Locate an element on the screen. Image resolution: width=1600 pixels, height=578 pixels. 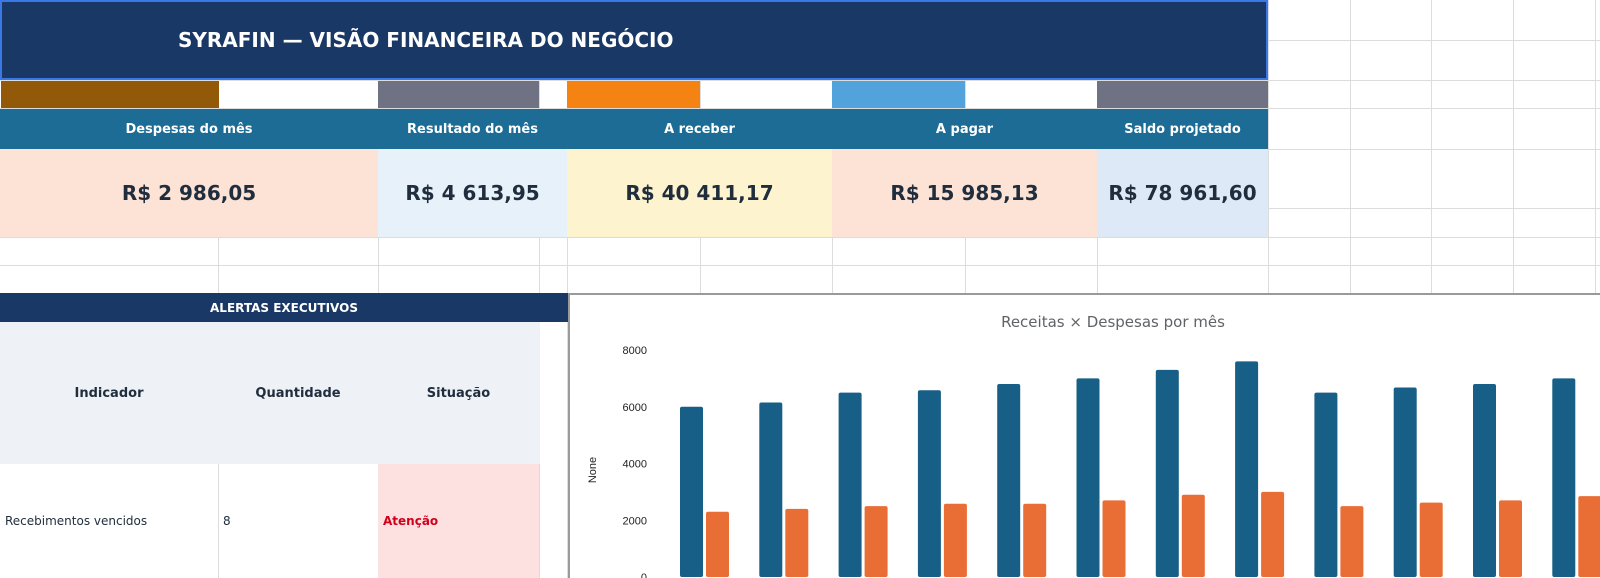
kpi-label-despesas: Despesas do mês is located at coordinates (189, 129).